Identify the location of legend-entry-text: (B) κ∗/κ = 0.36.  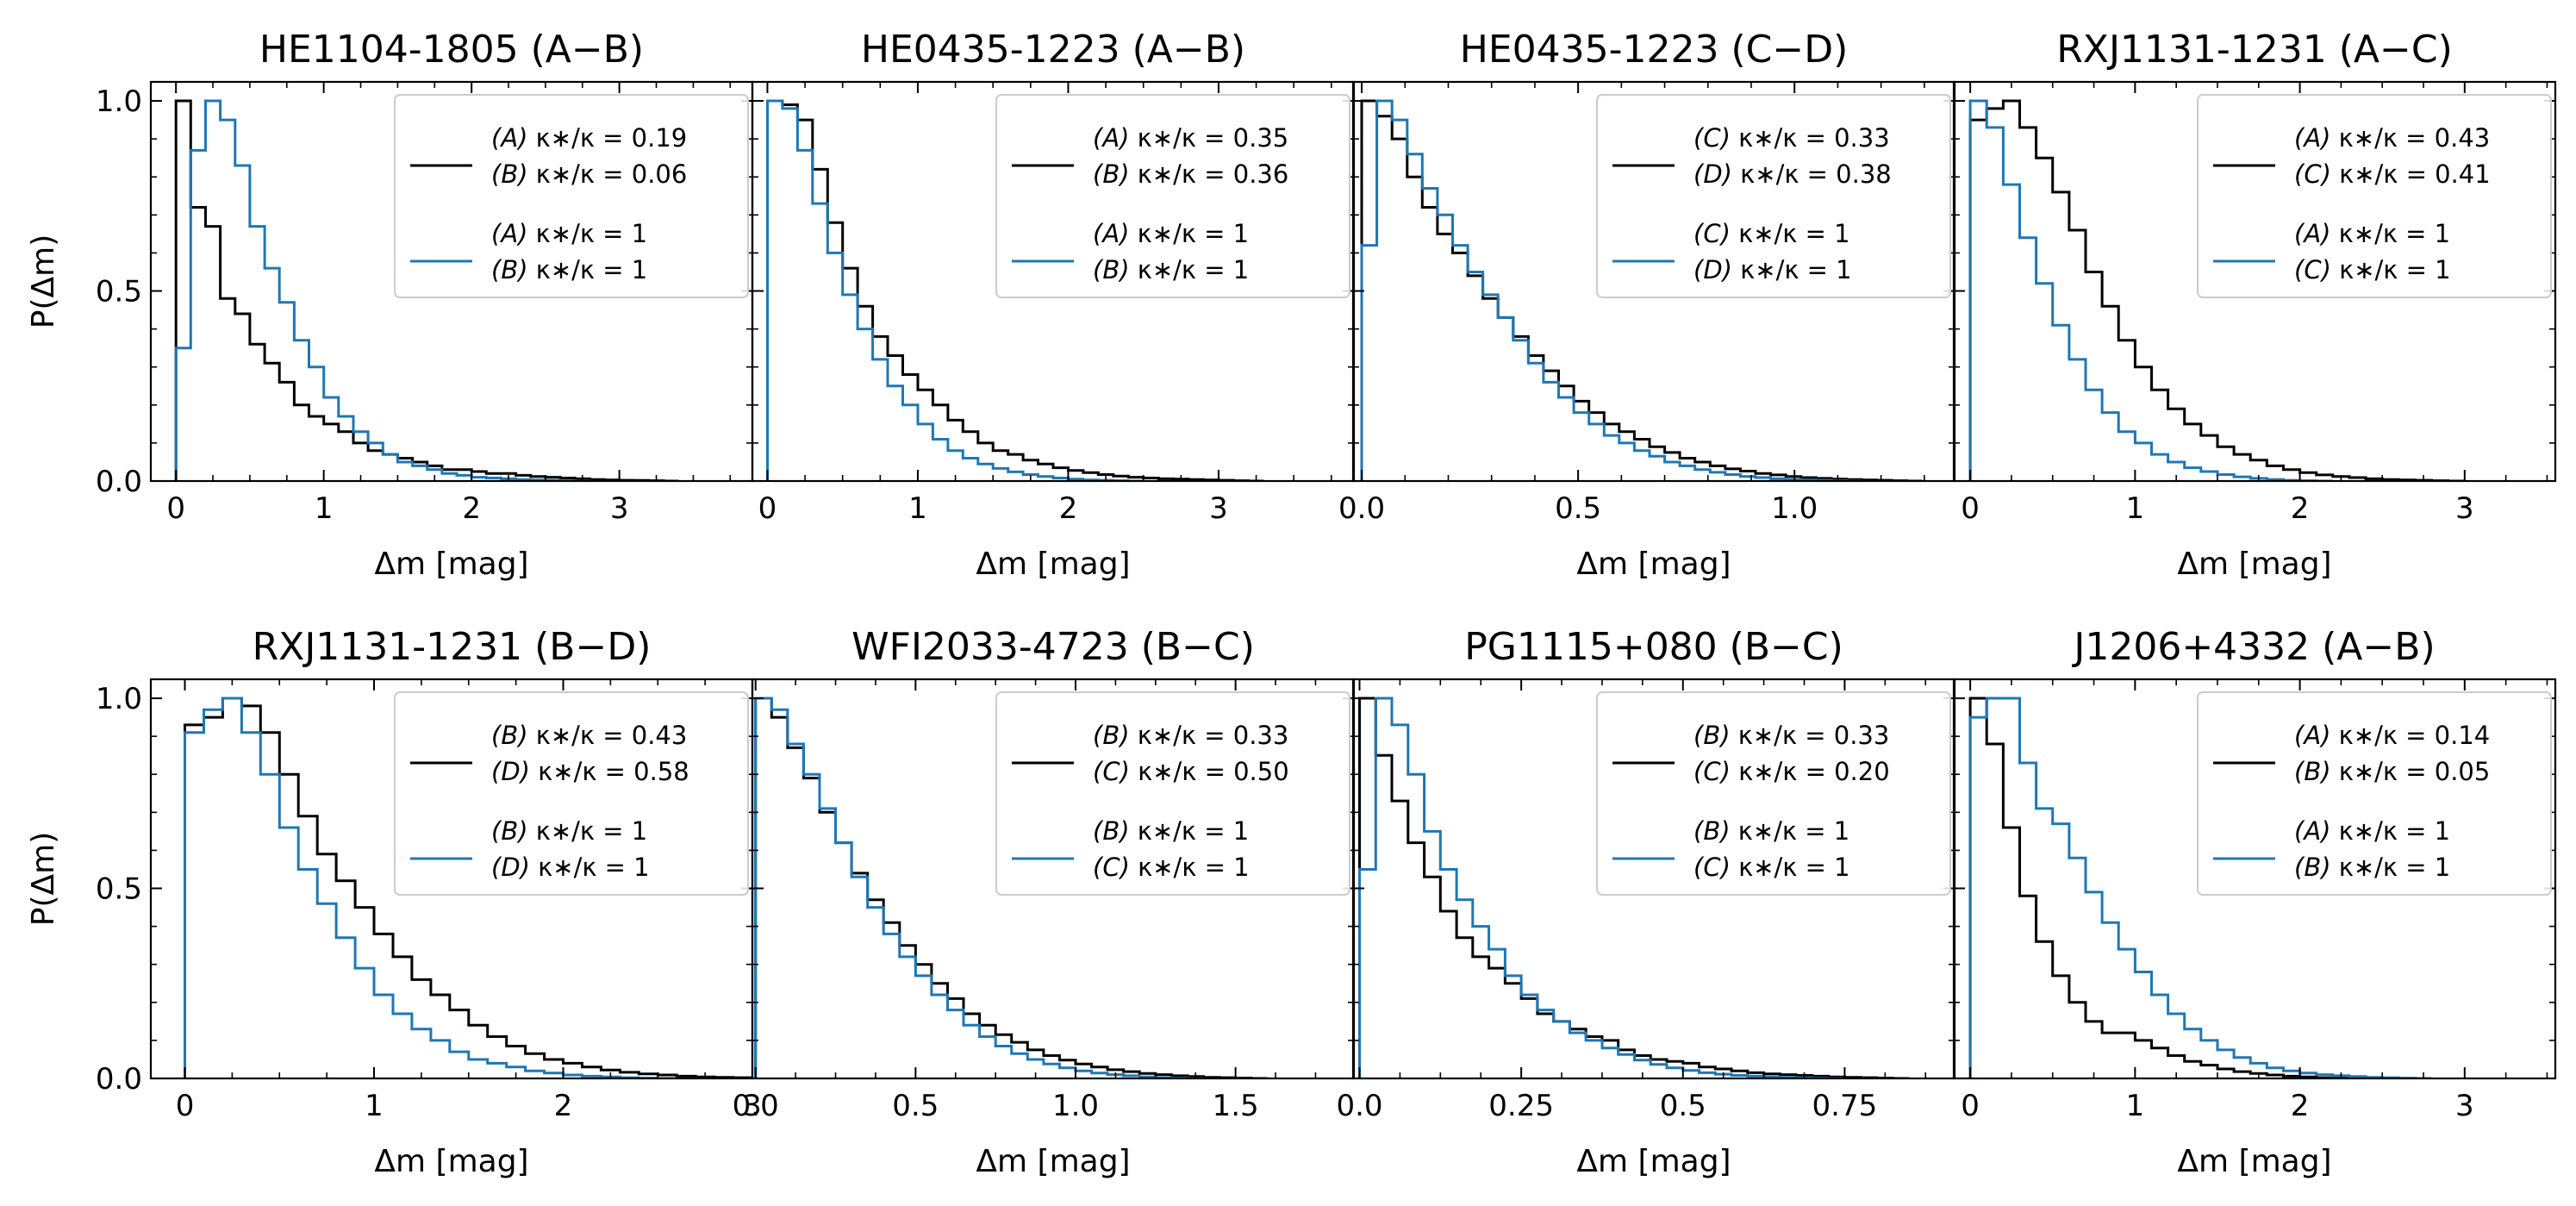
(1190, 174).